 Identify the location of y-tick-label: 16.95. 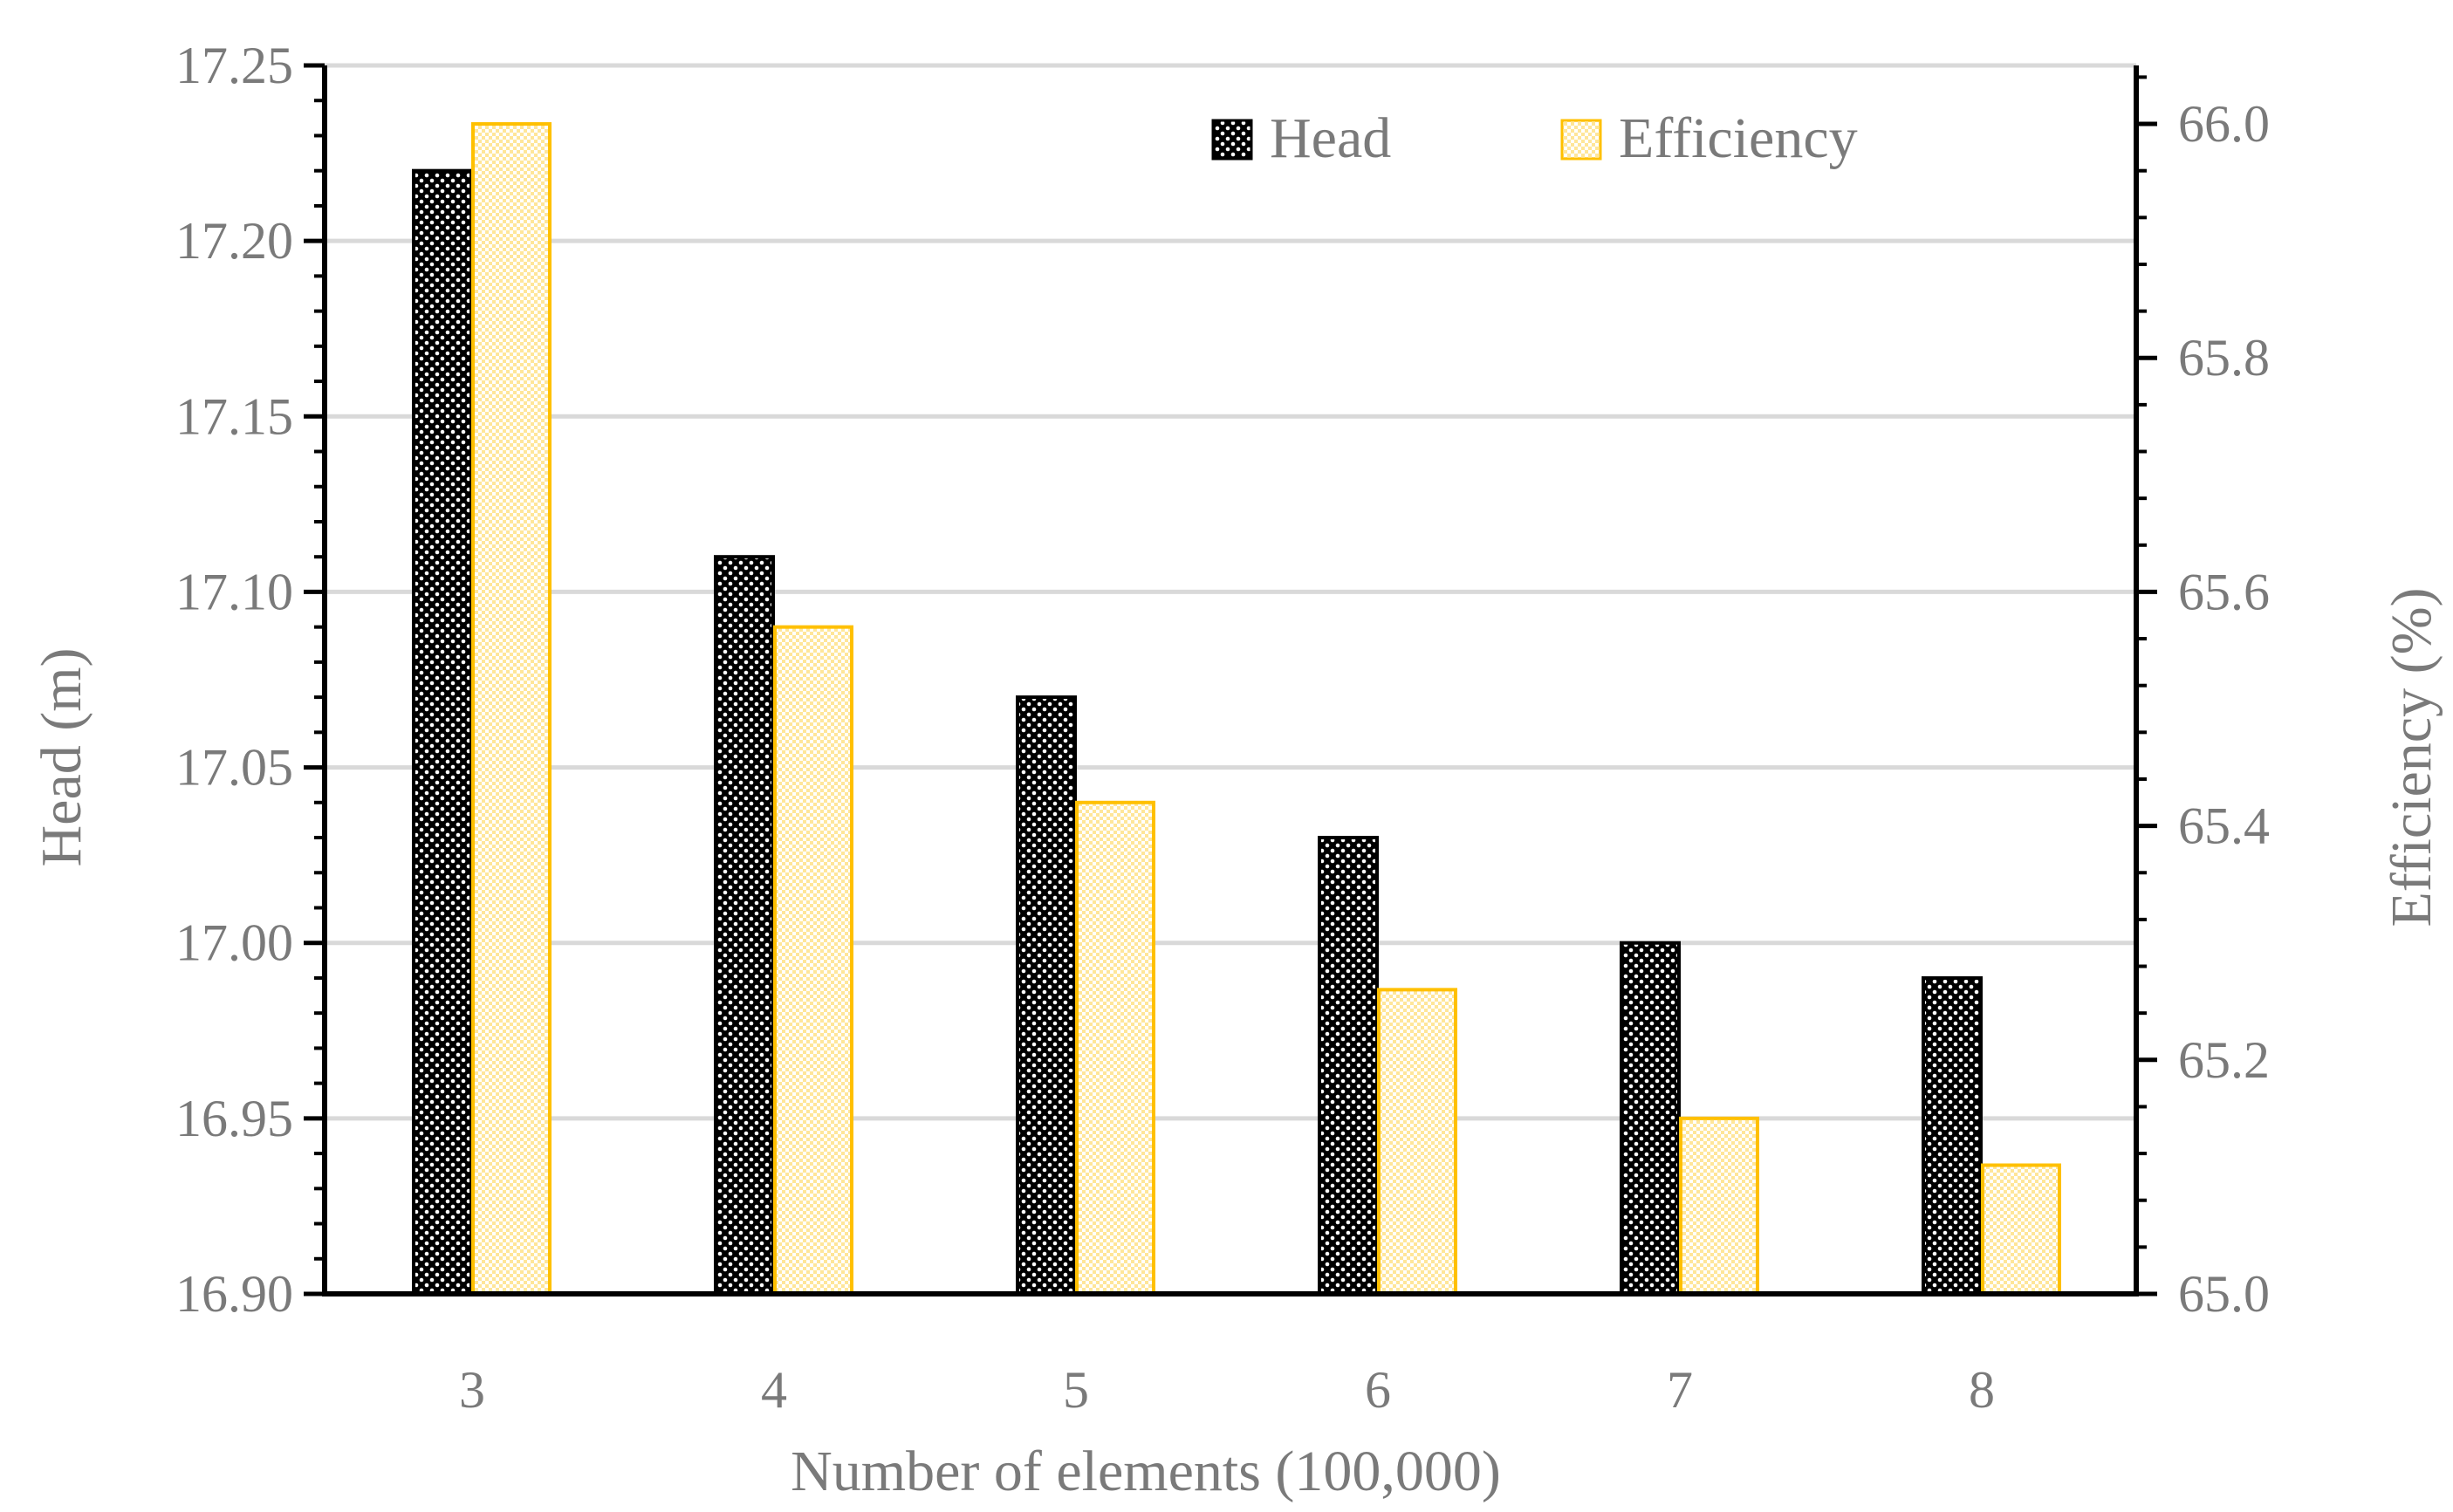
(234, 1118).